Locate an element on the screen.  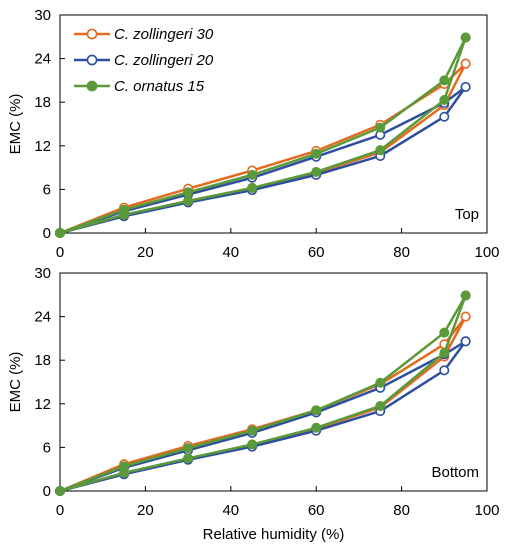
x-axis-label: Relative humidity (%) is located at coordinates (274, 534).